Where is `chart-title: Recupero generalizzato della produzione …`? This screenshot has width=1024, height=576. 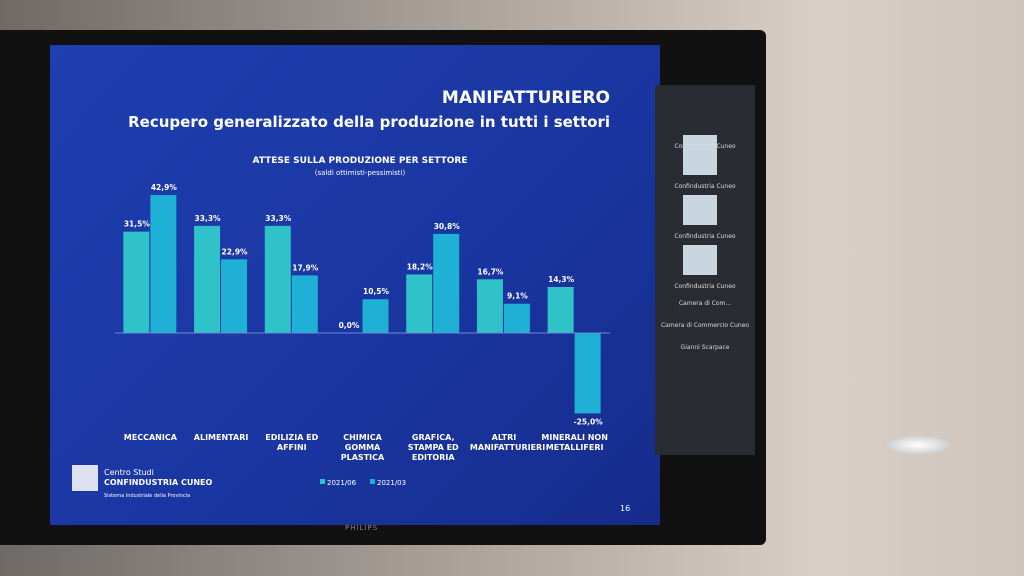 chart-title: Recupero generalizzato della produzione … is located at coordinates (369, 122).